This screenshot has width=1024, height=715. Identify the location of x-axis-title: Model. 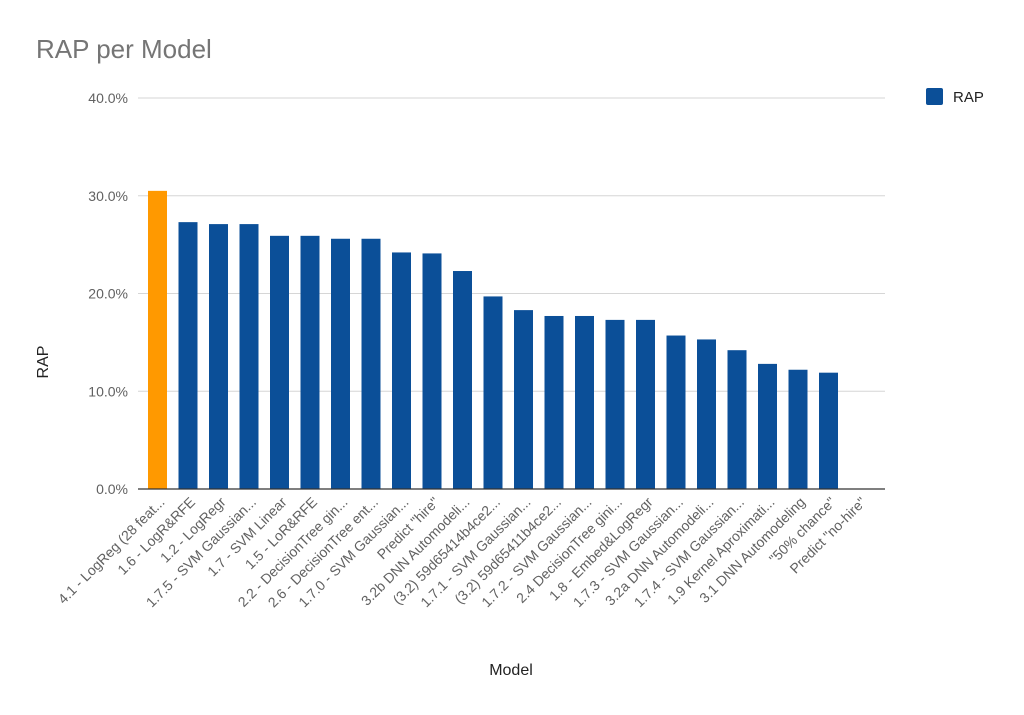
(511, 670).